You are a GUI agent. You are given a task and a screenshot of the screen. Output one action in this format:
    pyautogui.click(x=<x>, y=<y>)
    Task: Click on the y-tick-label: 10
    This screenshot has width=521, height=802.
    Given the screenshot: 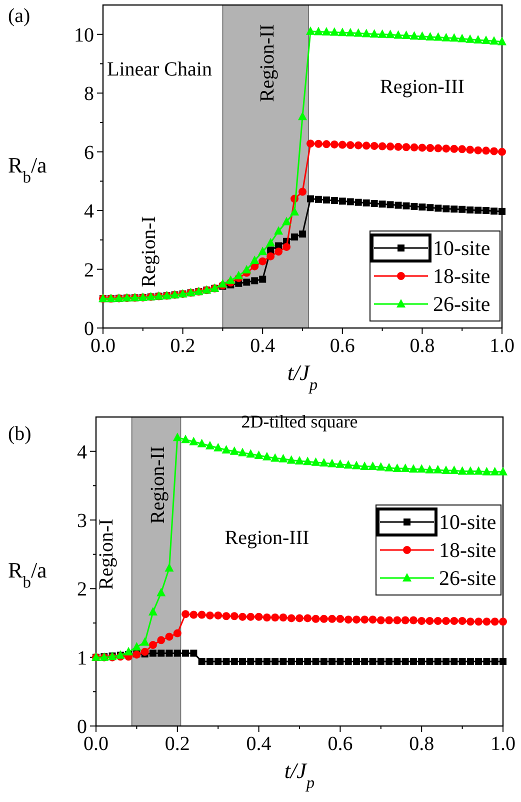 What is the action you would take?
    pyautogui.click(x=84, y=35)
    